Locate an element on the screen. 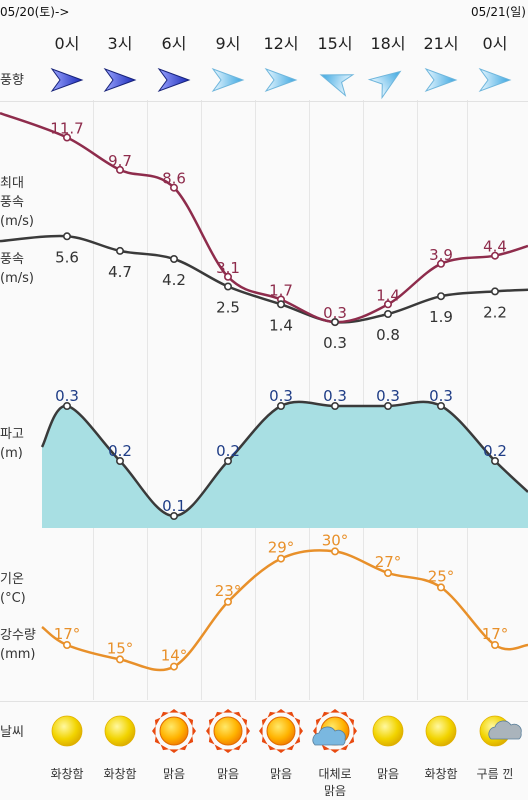 The image size is (528, 800). label-wind-direction: 풍향 is located at coordinates (12, 80).